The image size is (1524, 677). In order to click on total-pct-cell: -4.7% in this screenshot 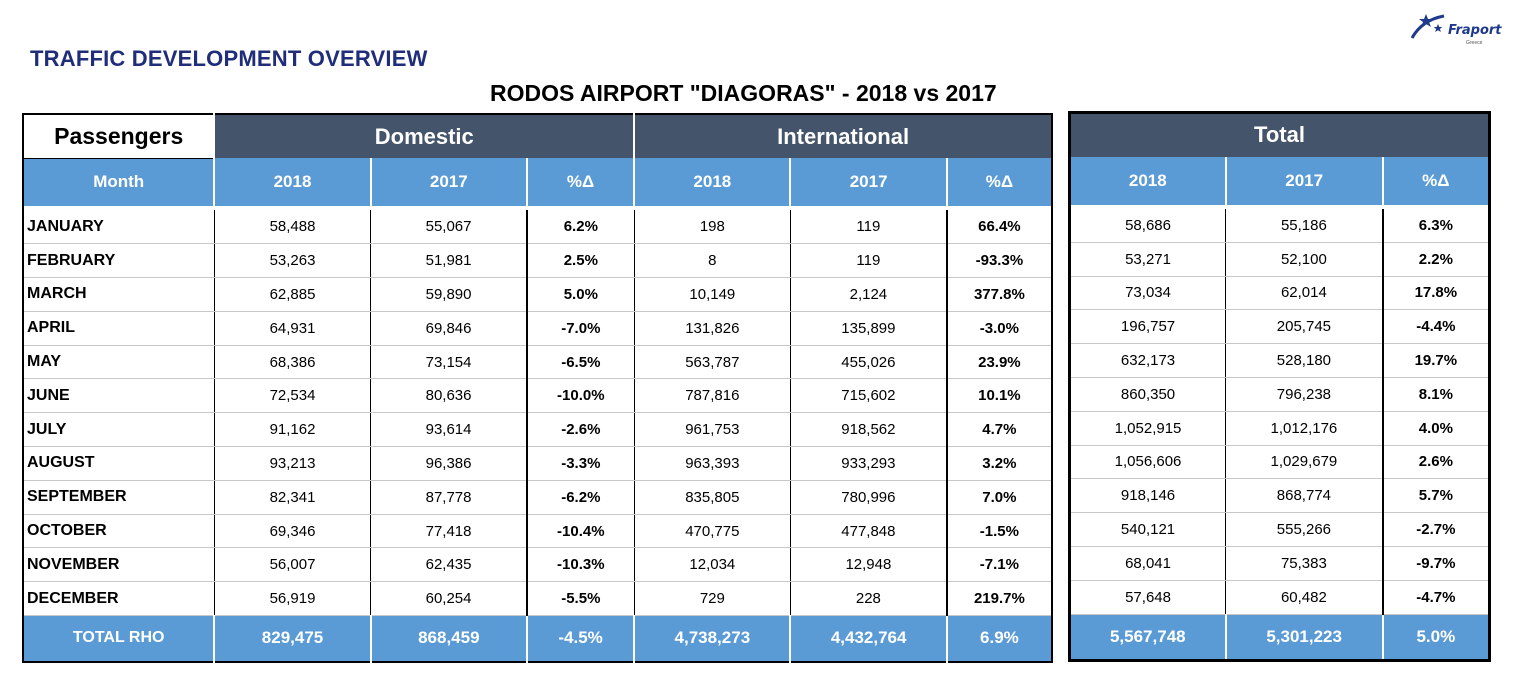, I will do `click(1435, 597)`.